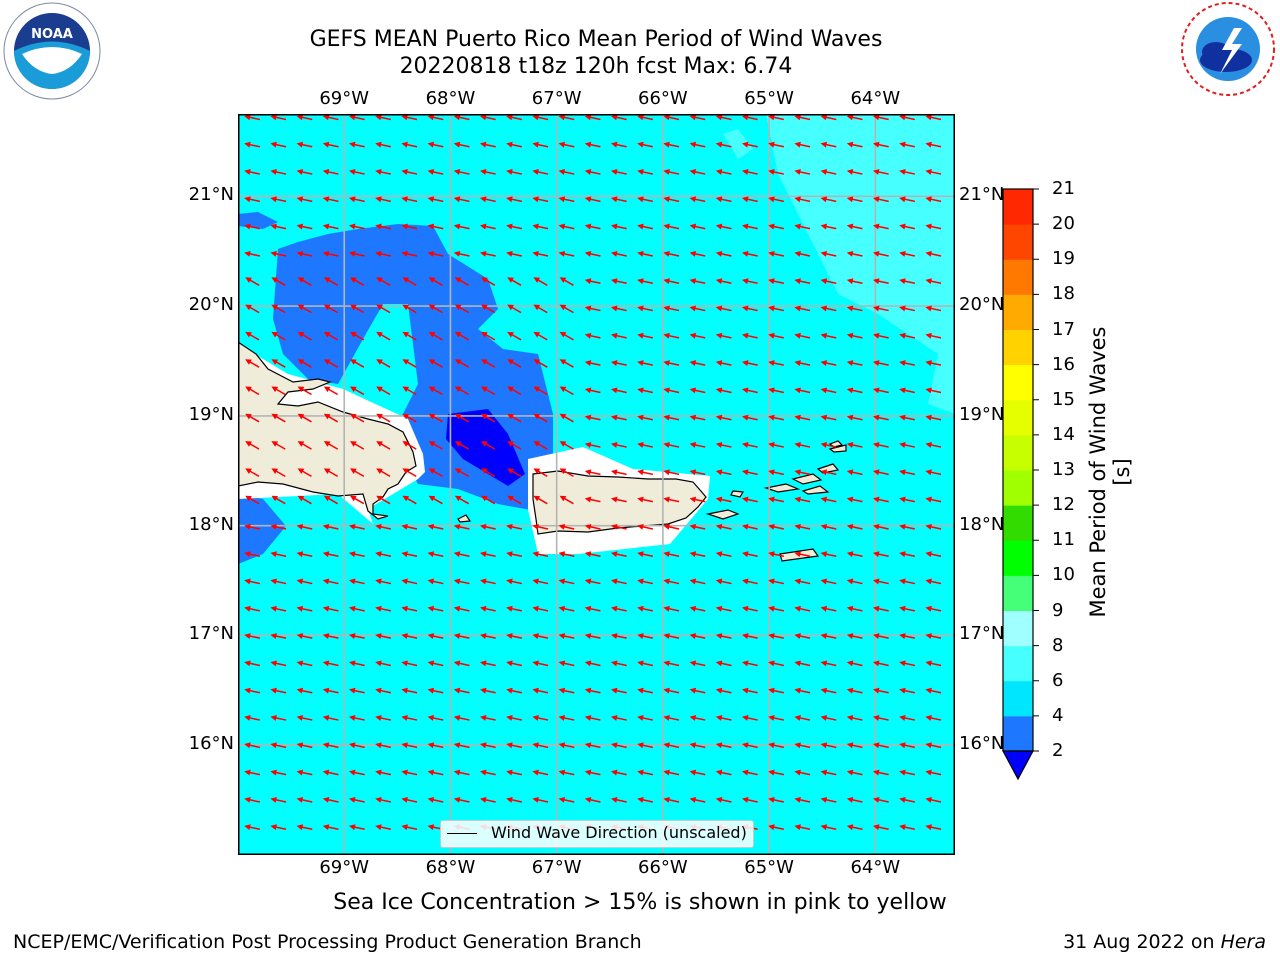 The width and height of the screenshot is (1280, 960). I want to click on colorbar-tick-label: 10, so click(1063, 575).